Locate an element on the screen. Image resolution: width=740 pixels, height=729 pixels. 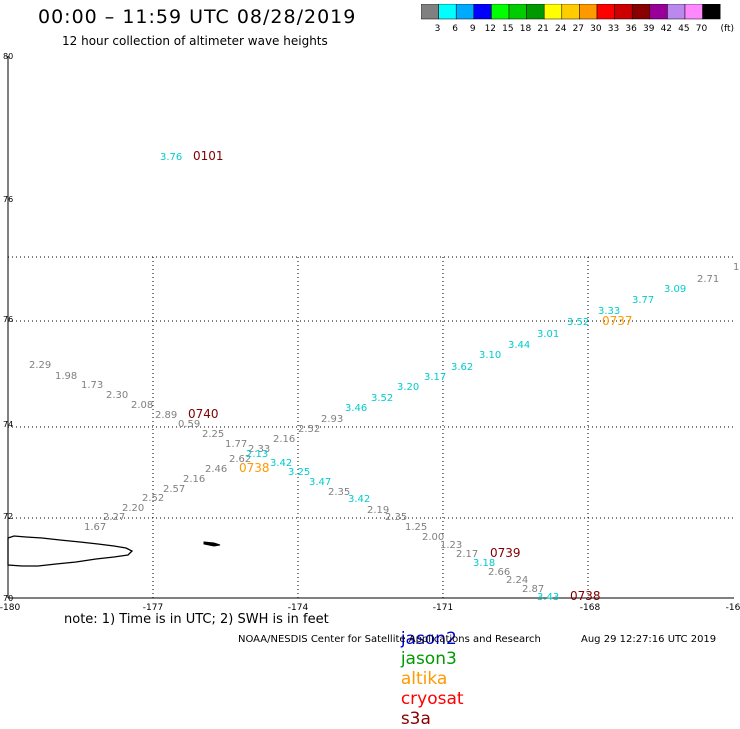
siberia-coast-landmass is located at coordinates (70, 551).